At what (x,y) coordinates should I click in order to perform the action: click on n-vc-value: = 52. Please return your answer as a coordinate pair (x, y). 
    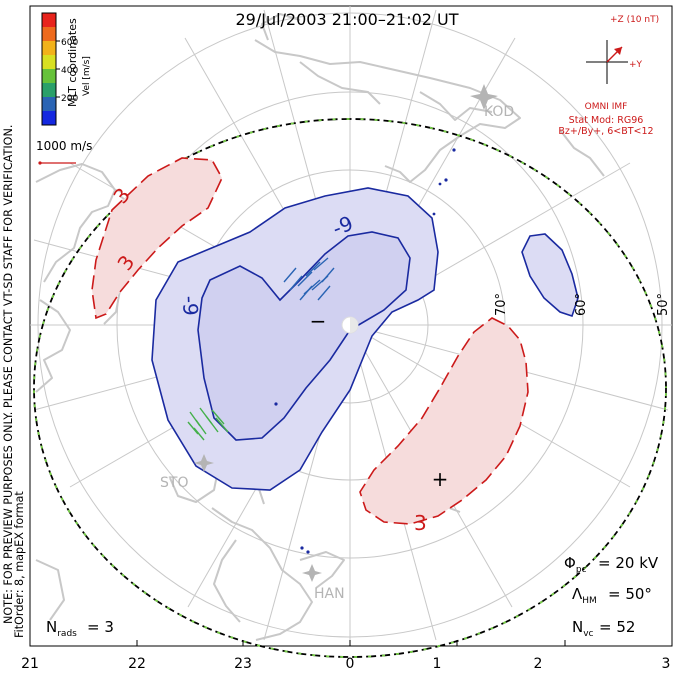
    Looking at the image, I should click on (617, 627).